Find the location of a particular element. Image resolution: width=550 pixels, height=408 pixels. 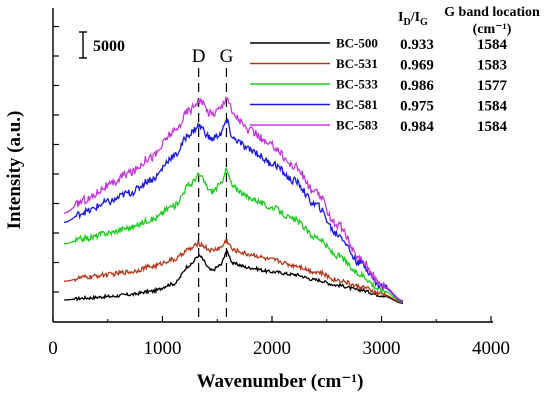

scale-bar-label: 5000 is located at coordinates (109, 46).